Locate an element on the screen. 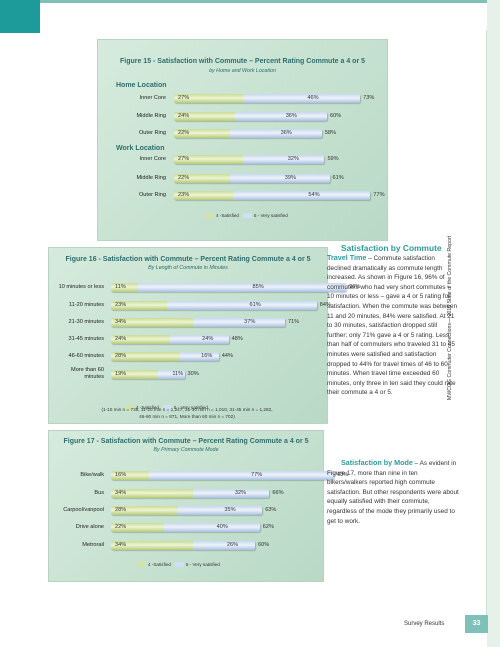 The image size is (500, 647). value-label-total: 62% is located at coordinates (268, 527).